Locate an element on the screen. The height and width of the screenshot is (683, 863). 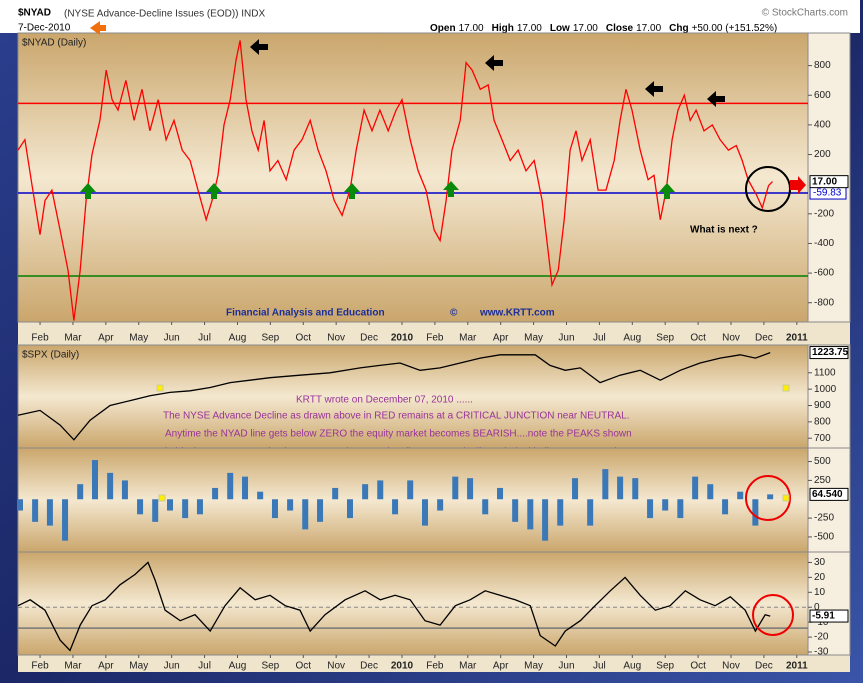
quote-label: Open is located at coordinates (443, 28).